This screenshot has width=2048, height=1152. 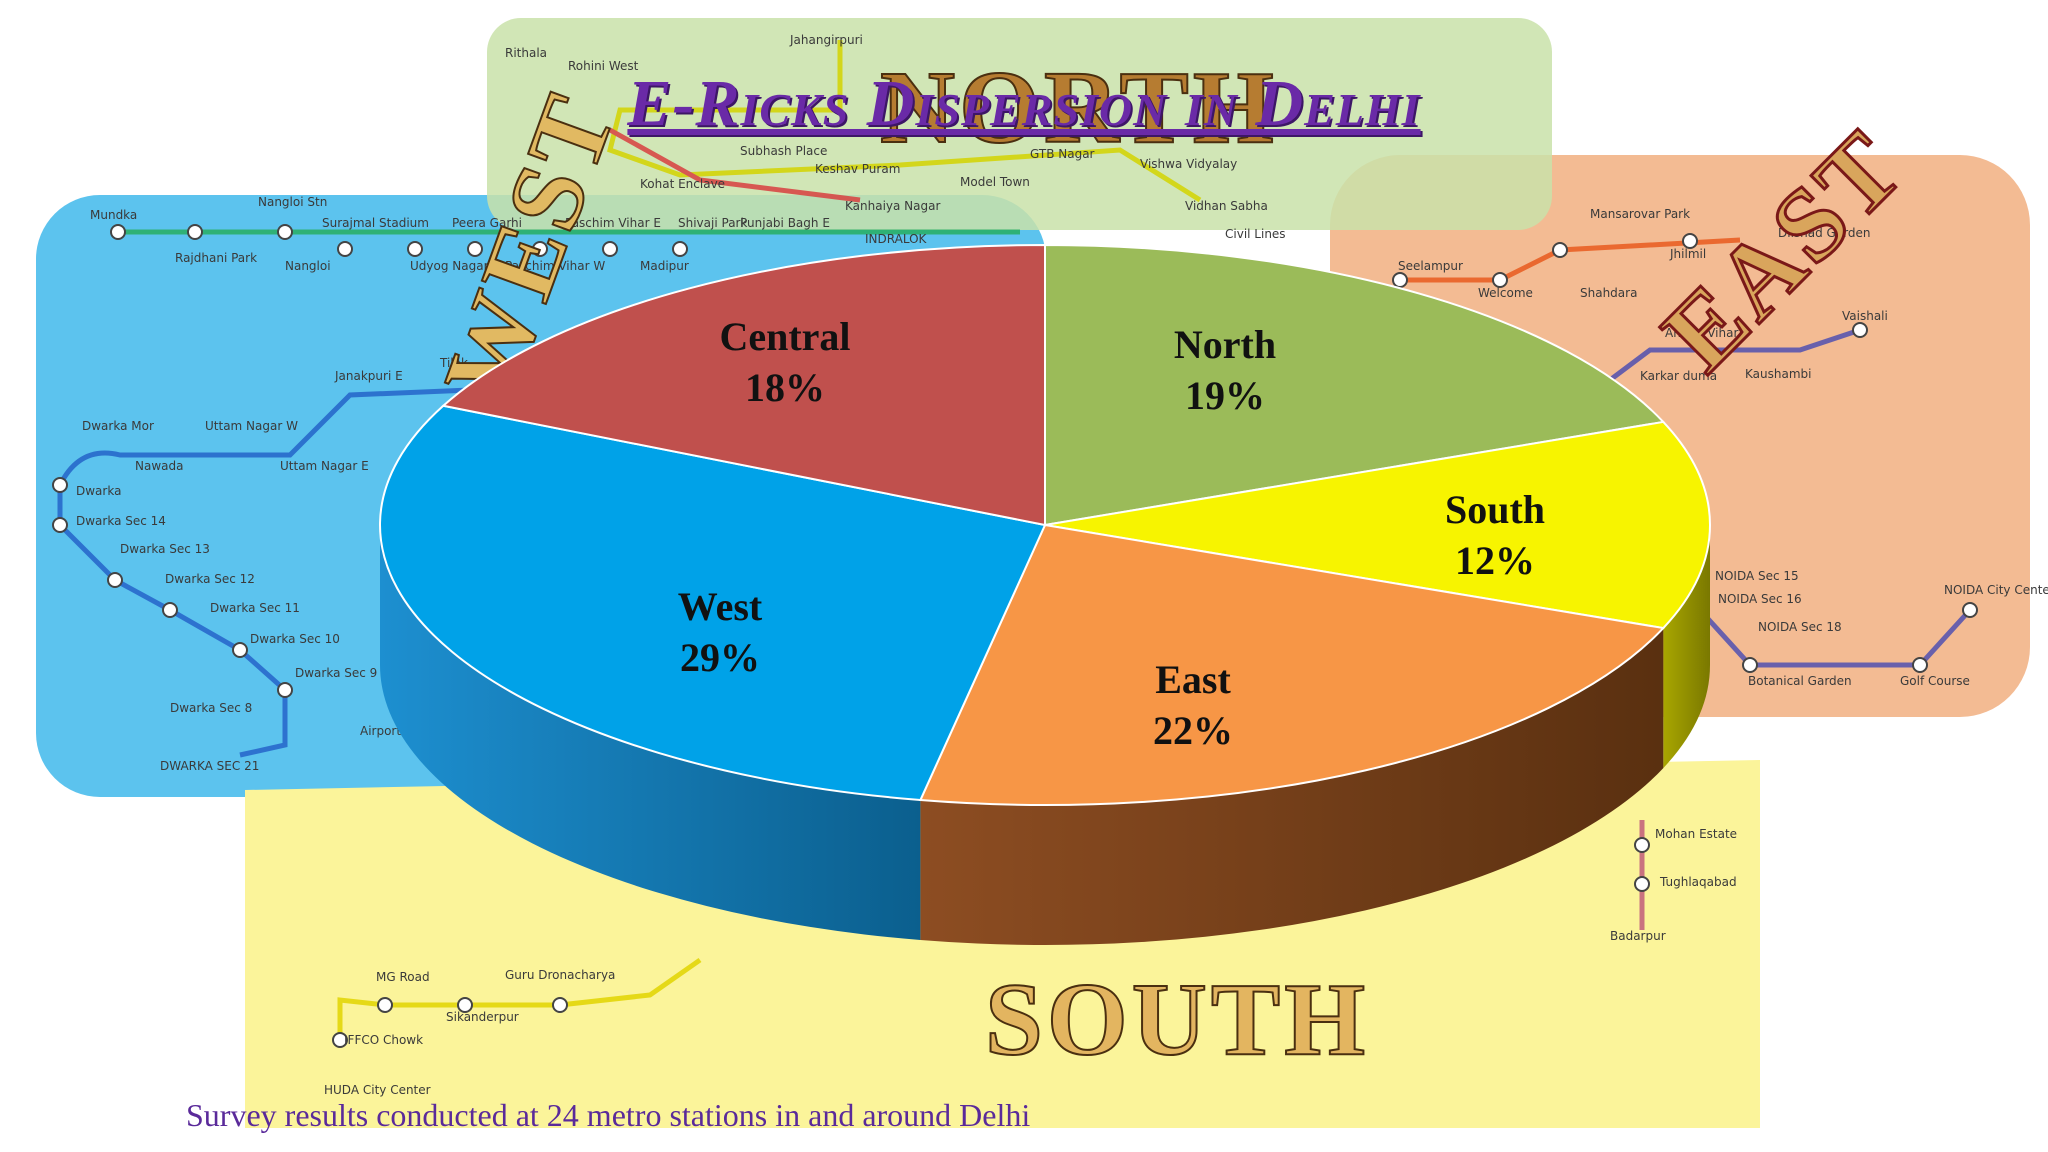 What do you see at coordinates (1800, 681) in the screenshot?
I see `station-label-east: Botanical Garden` at bounding box center [1800, 681].